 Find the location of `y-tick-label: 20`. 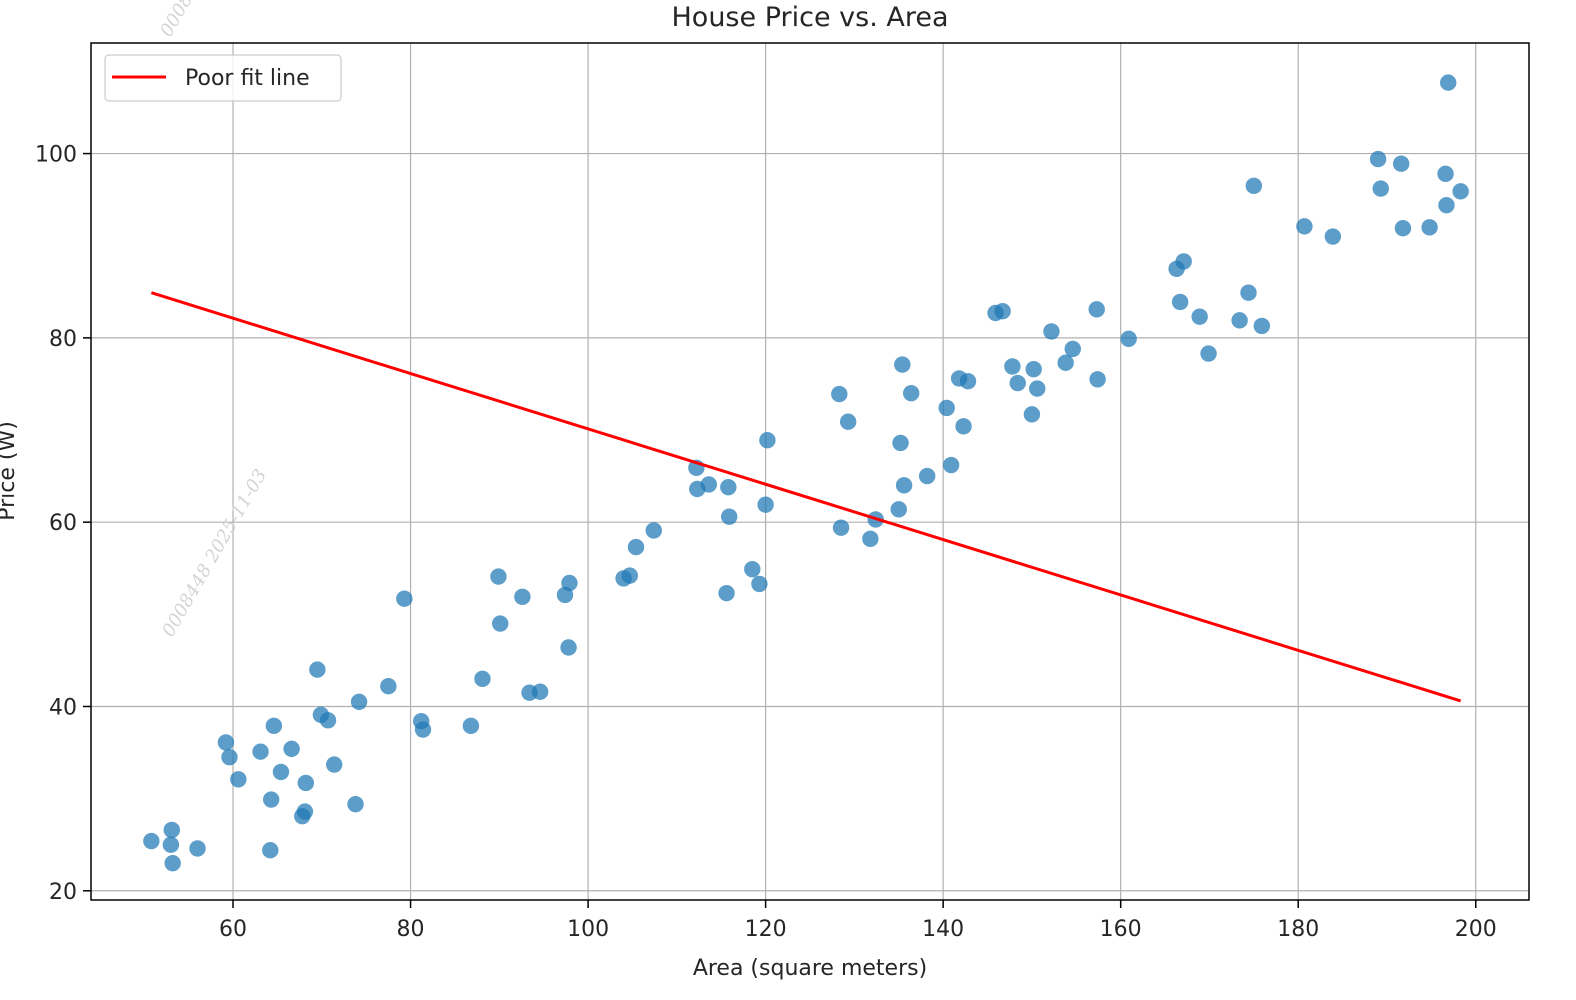

y-tick-label: 20 is located at coordinates (63, 892).